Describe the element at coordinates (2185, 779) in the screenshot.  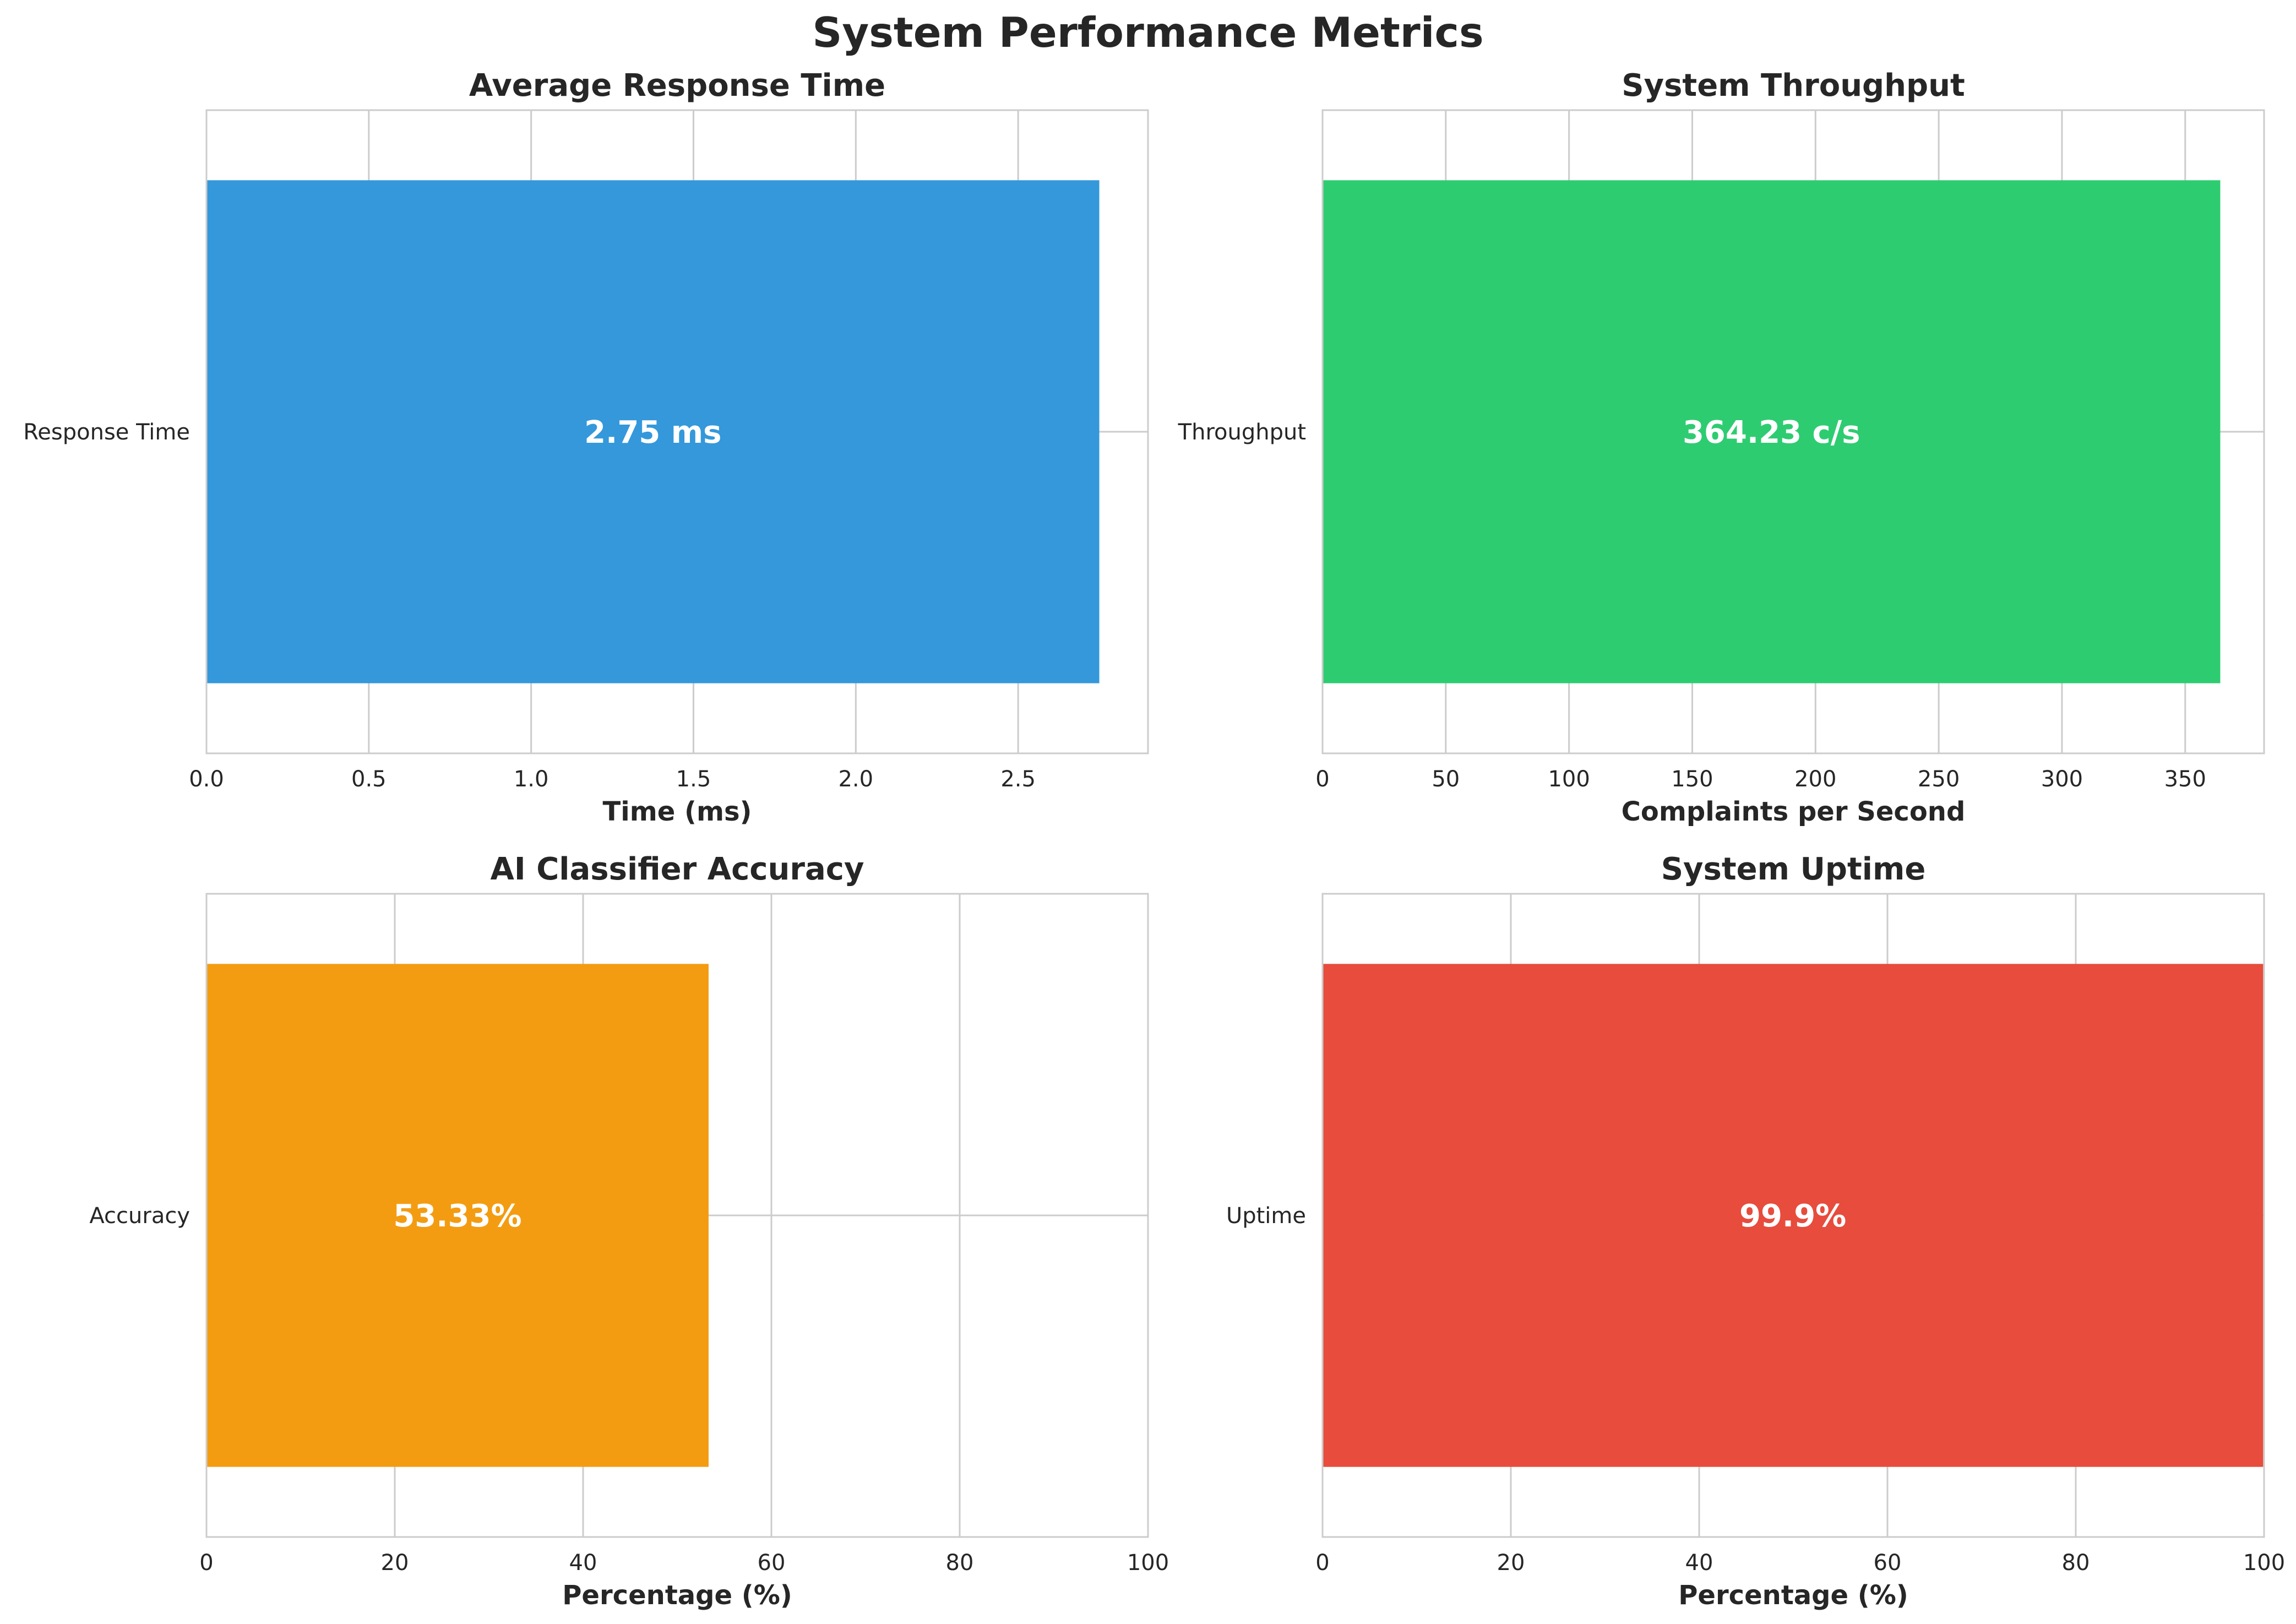
I see `x-tick-label: 350` at that location.